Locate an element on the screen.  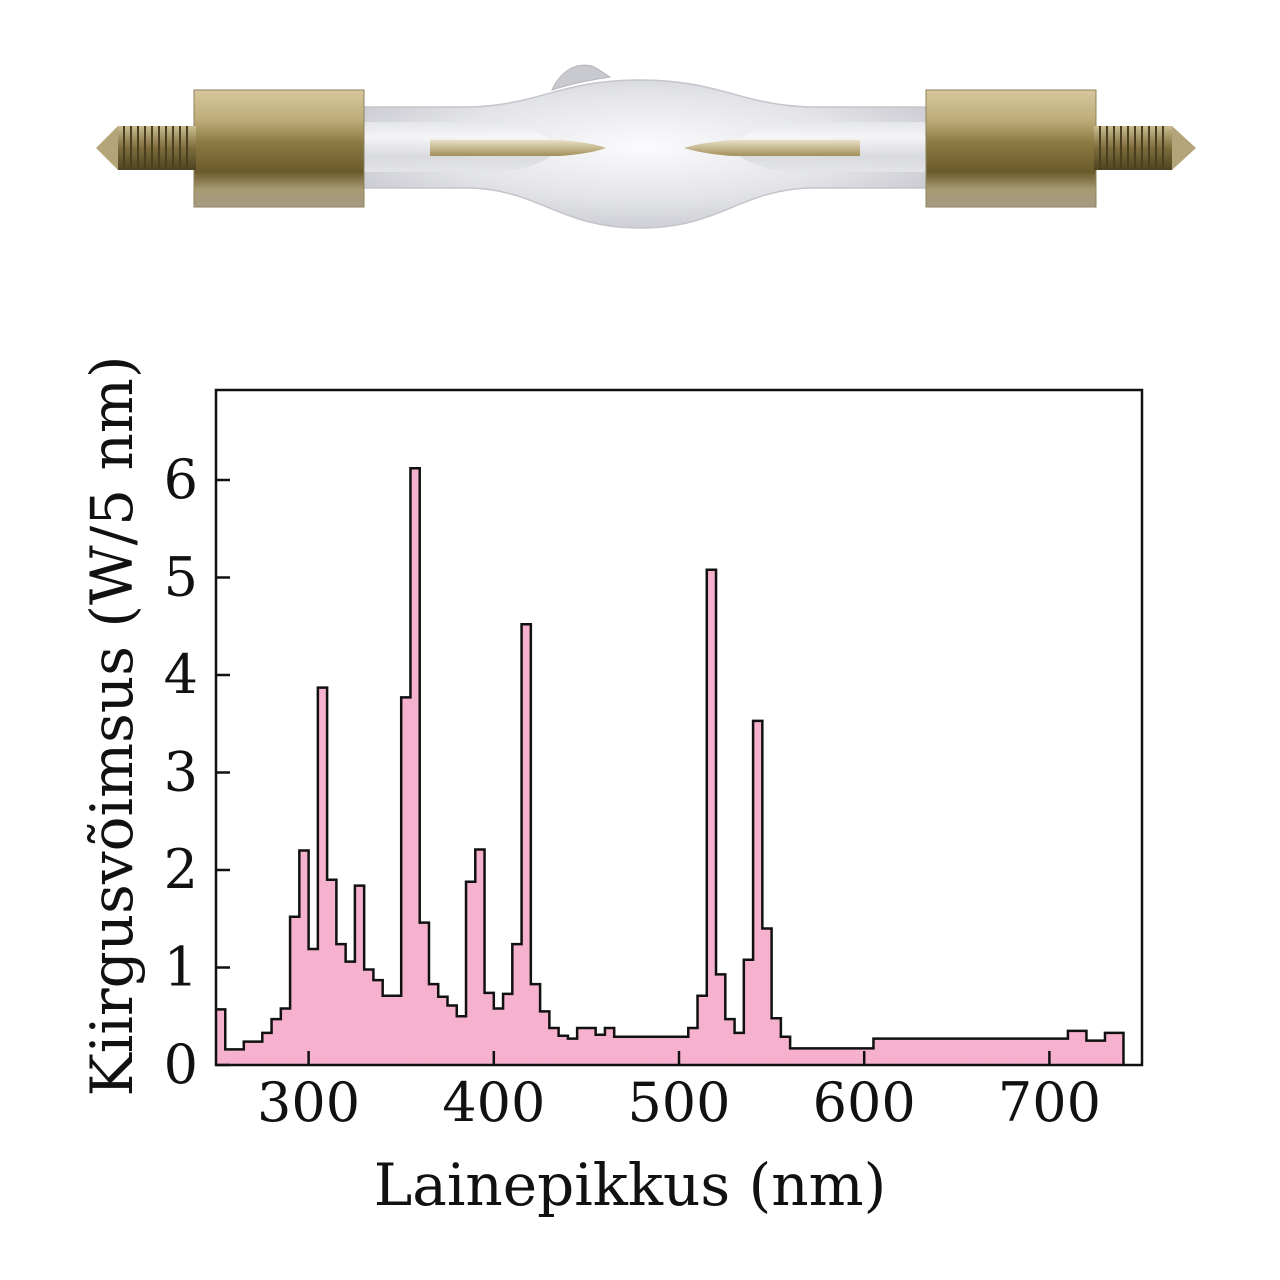
x-tick-label: 700 is located at coordinates (1049, 1102).